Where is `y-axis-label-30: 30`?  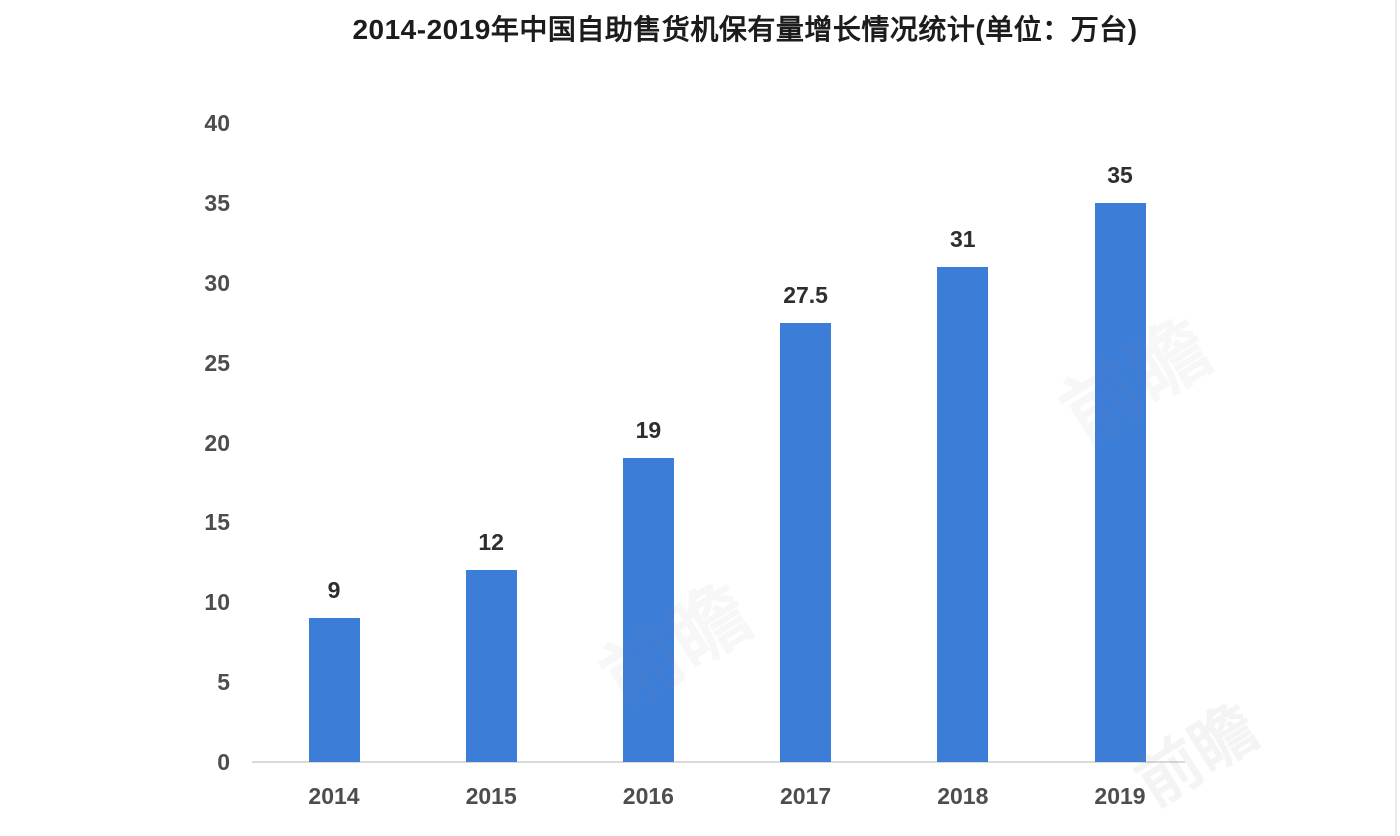 y-axis-label-30: 30 is located at coordinates (217, 282).